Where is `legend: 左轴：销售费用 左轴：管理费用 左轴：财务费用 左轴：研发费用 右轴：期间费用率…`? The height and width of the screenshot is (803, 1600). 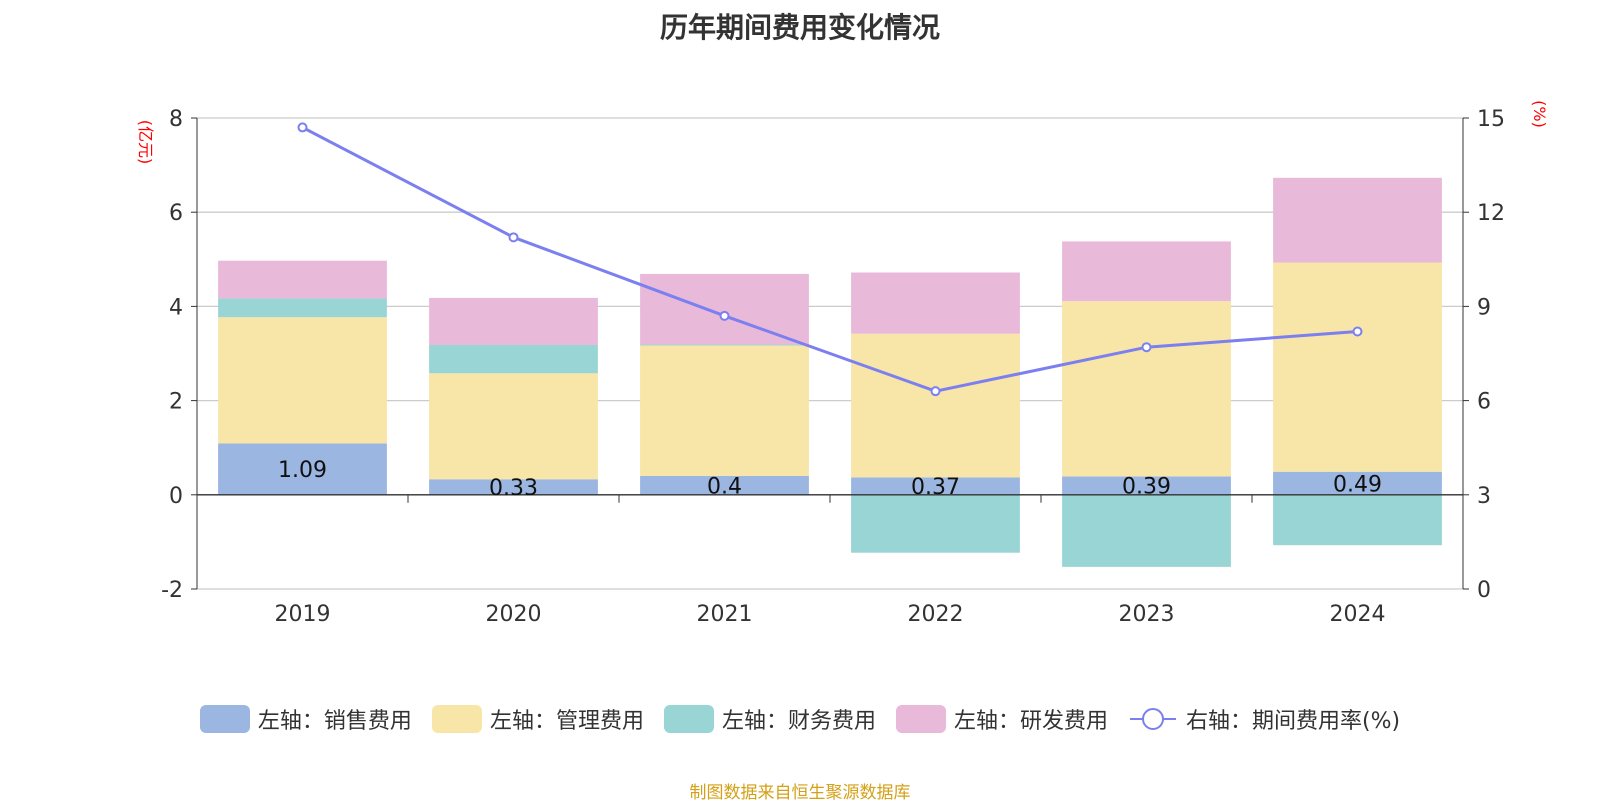
legend: 左轴：销售费用 左轴：管理费用 左轴：财务费用 左轴：研发费用 右轴：期间费用率… is located at coordinates (800, 719).